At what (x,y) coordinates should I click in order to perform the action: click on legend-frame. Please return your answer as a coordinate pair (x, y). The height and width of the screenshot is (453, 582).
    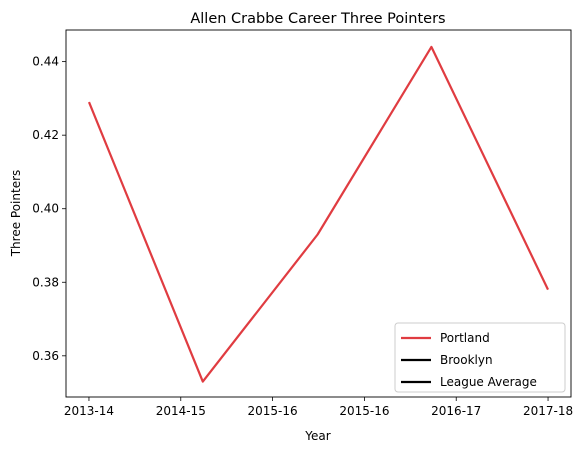
    Looking at the image, I should click on (480, 357).